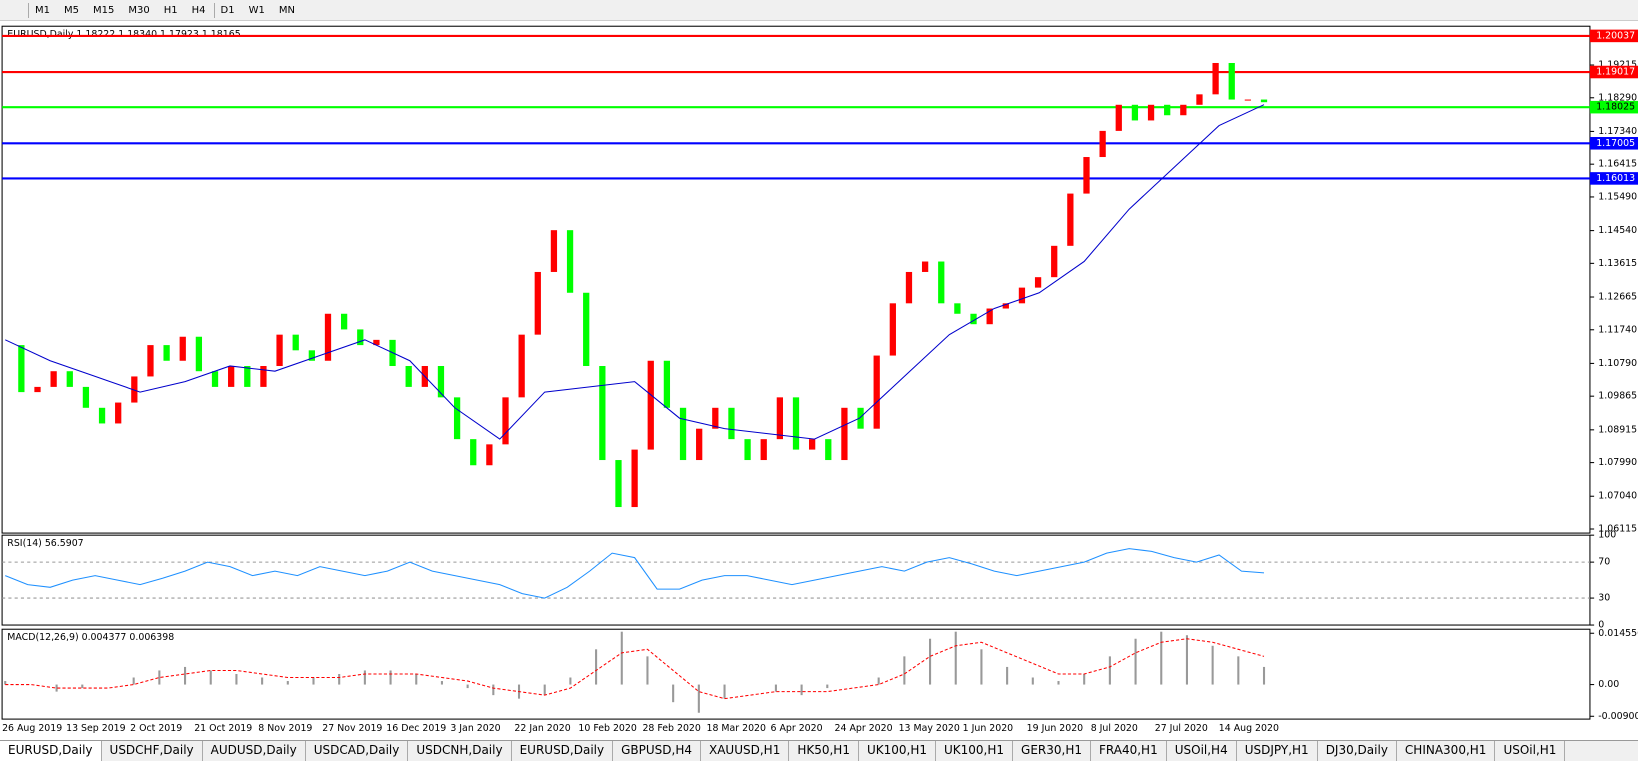  I want to click on timeframe-button: M5, so click(71, 10).